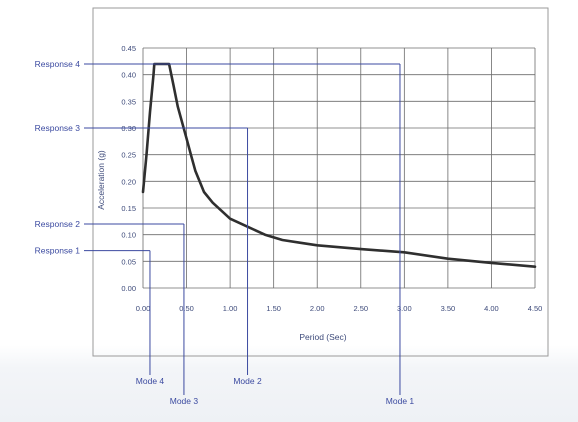  Describe the element at coordinates (128, 181) in the screenshot. I see `y-tick-label: 0.20` at that location.